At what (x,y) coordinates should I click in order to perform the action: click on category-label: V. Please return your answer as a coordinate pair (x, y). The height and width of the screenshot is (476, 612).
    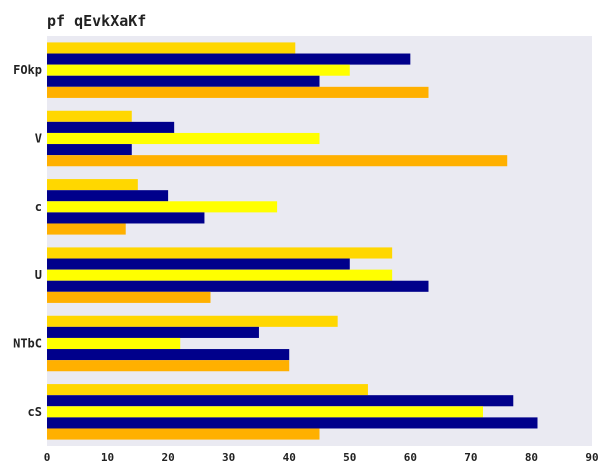
    Looking at the image, I should click on (38, 139).